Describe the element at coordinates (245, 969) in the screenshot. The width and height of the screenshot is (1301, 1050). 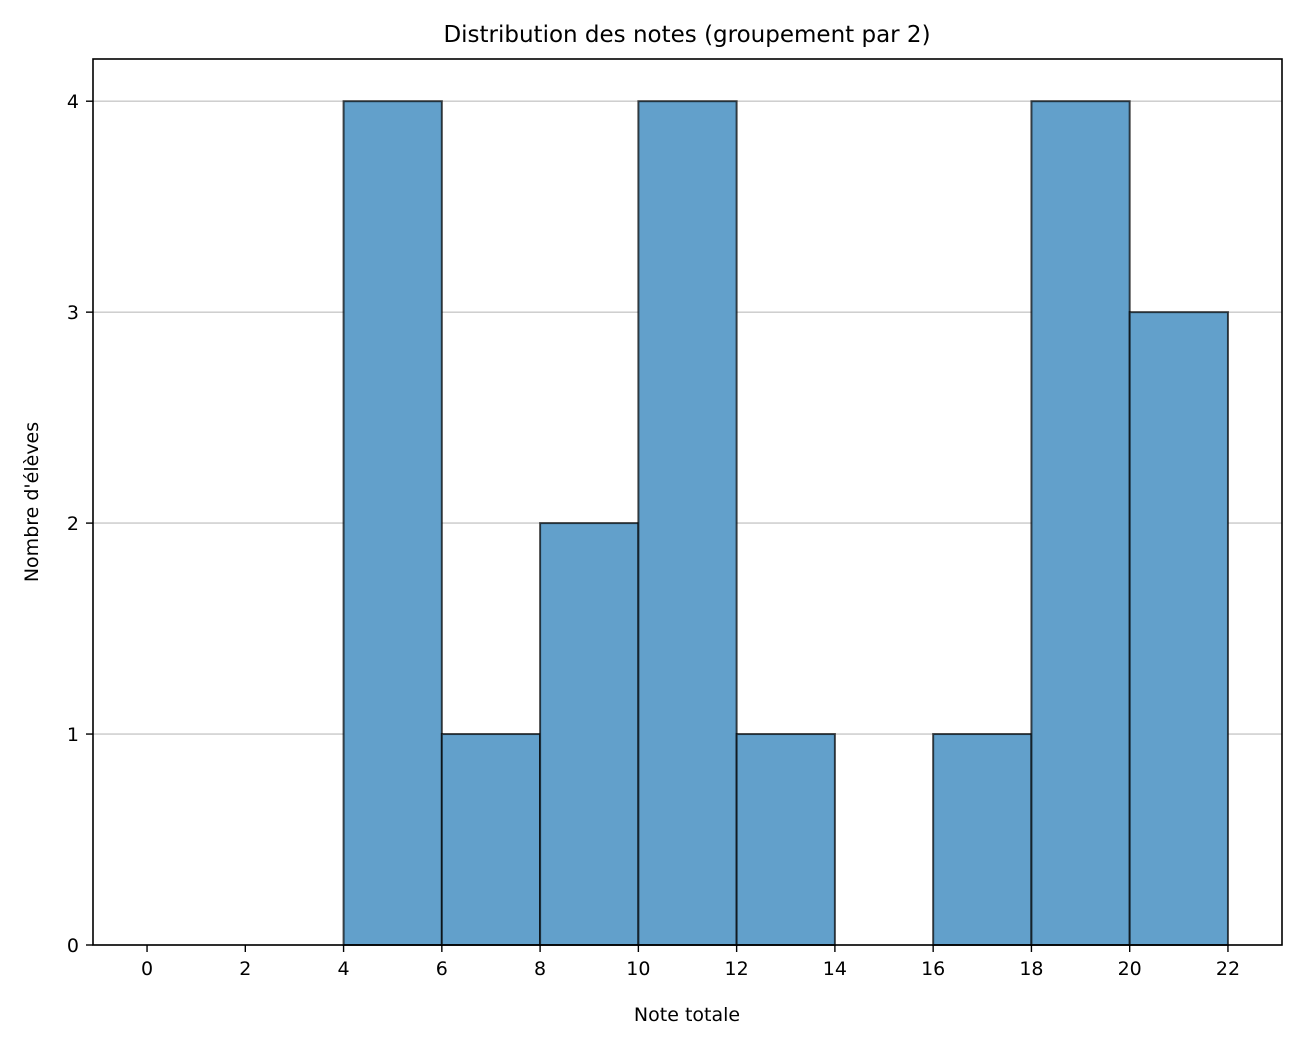
I see `x-tick-label: 2` at that location.